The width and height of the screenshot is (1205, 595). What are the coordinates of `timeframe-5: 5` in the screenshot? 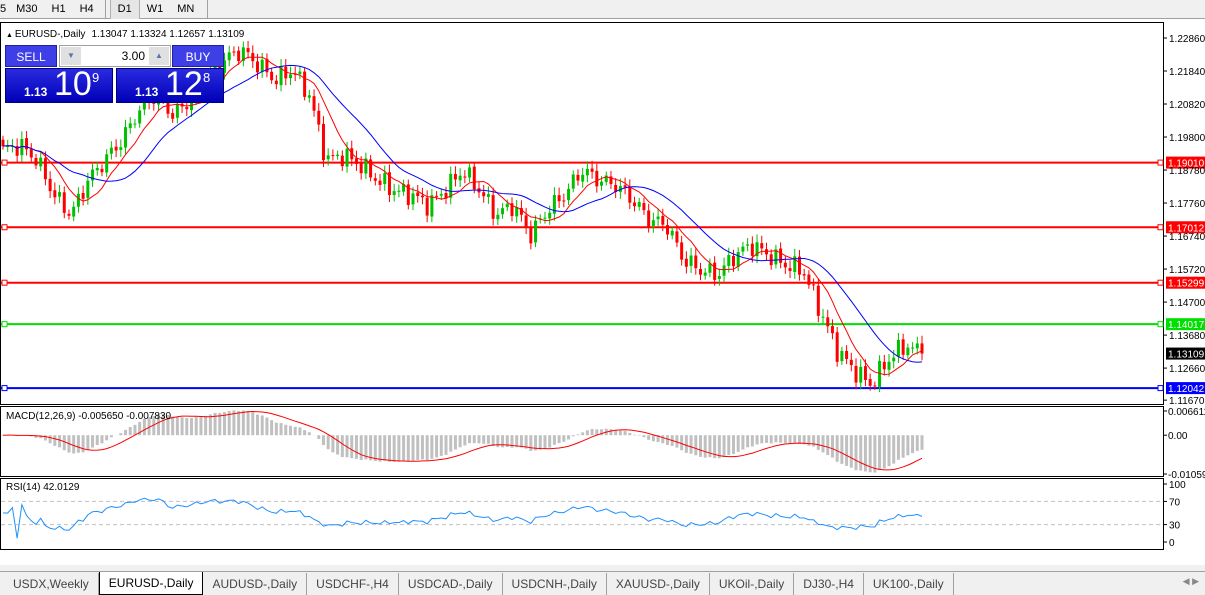 It's located at (3, 9).